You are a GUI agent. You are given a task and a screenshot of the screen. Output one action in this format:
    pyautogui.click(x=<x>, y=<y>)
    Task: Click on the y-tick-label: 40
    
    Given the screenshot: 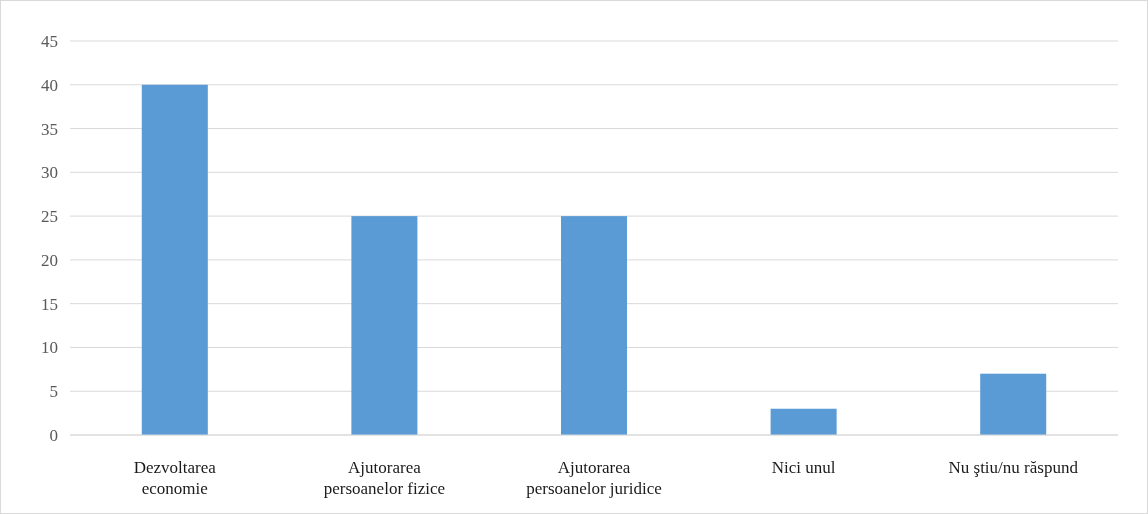 What is the action you would take?
    pyautogui.click(x=49, y=85)
    